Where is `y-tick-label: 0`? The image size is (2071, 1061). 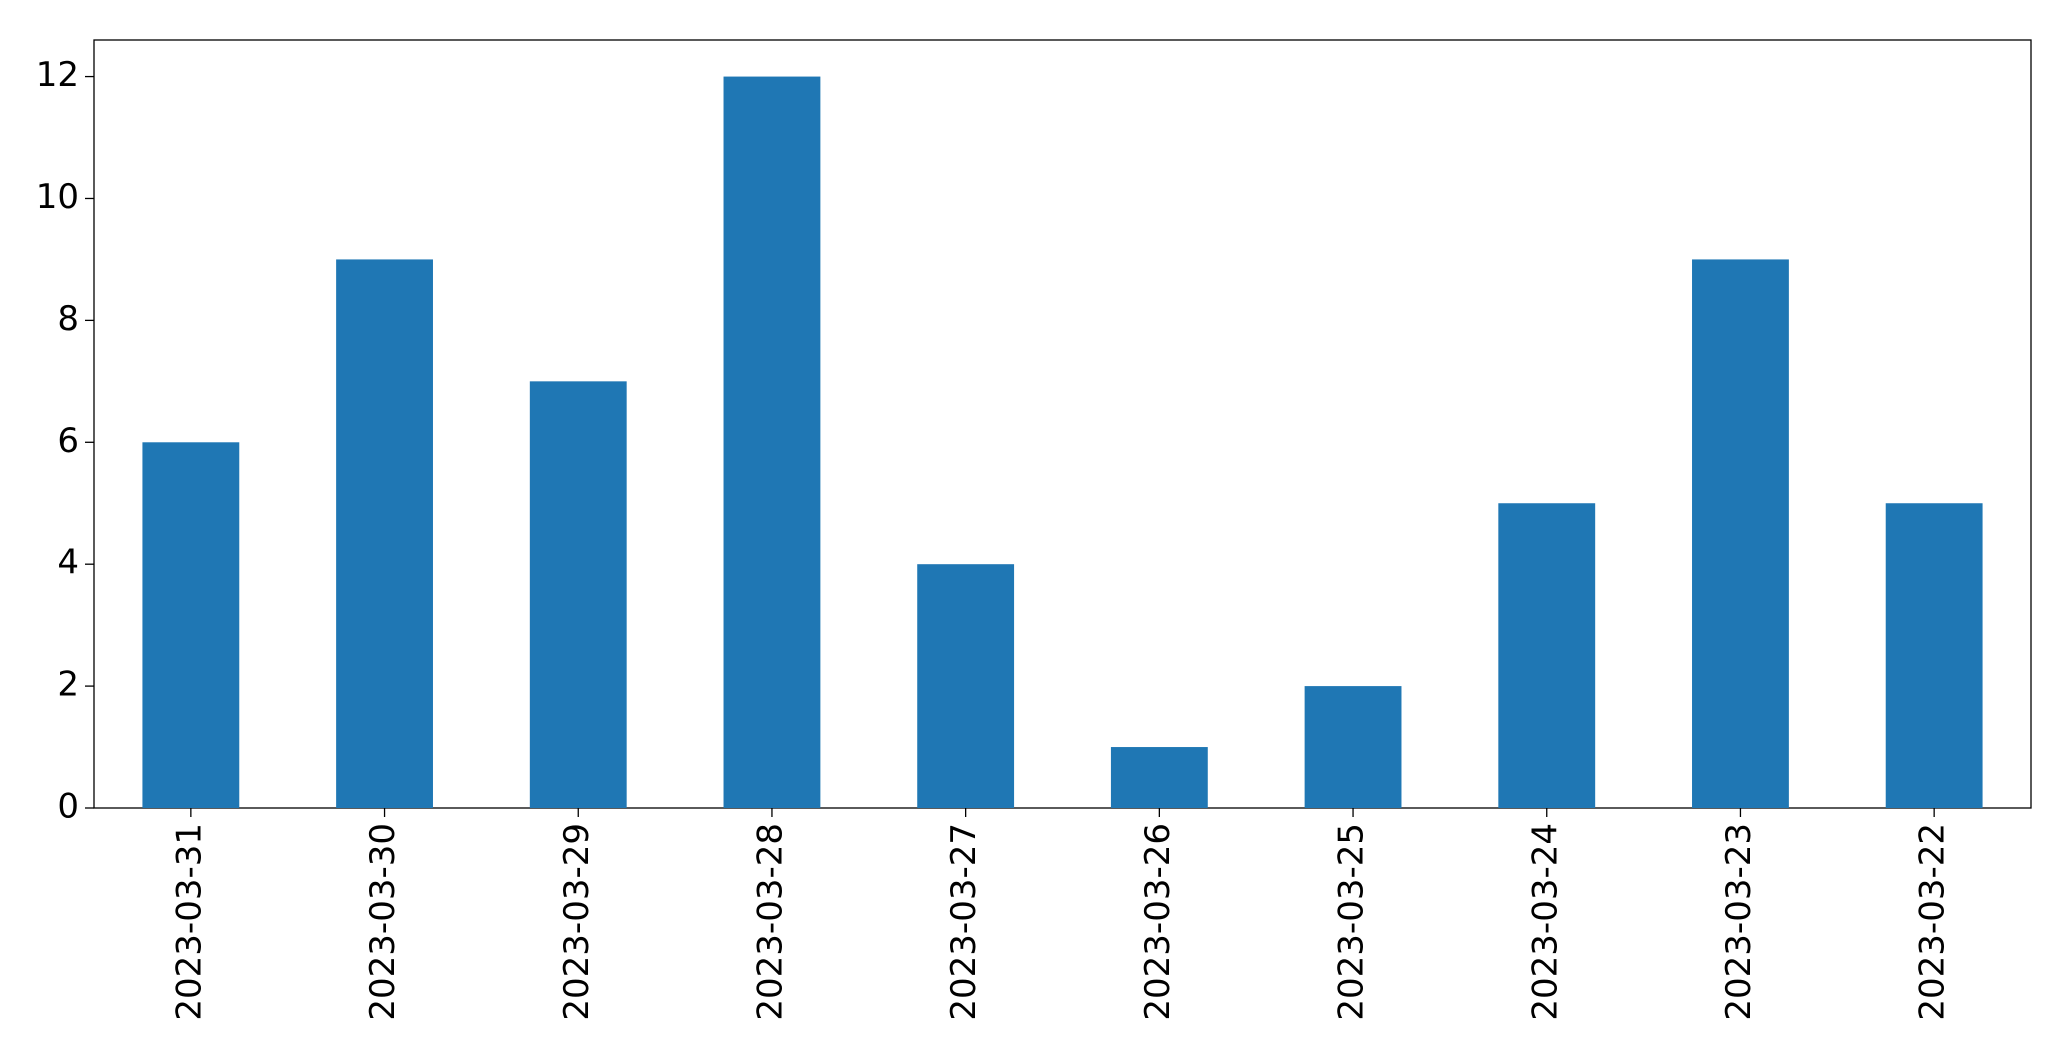 y-tick-label: 0 is located at coordinates (68, 807).